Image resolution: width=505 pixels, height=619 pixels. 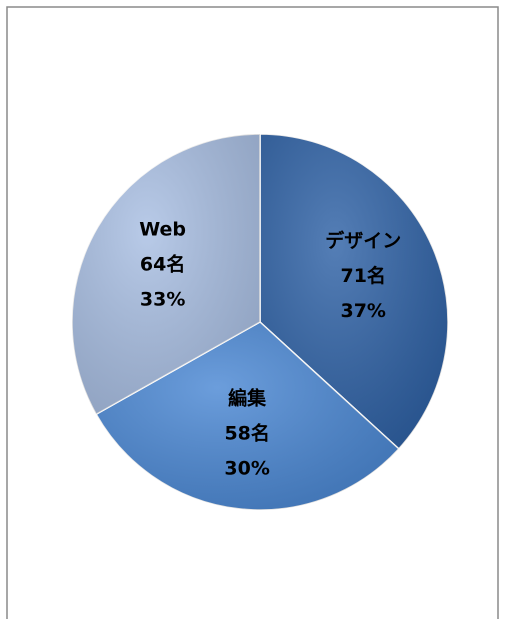 I want to click on slice-value-label: 71名, so click(x=362, y=275).